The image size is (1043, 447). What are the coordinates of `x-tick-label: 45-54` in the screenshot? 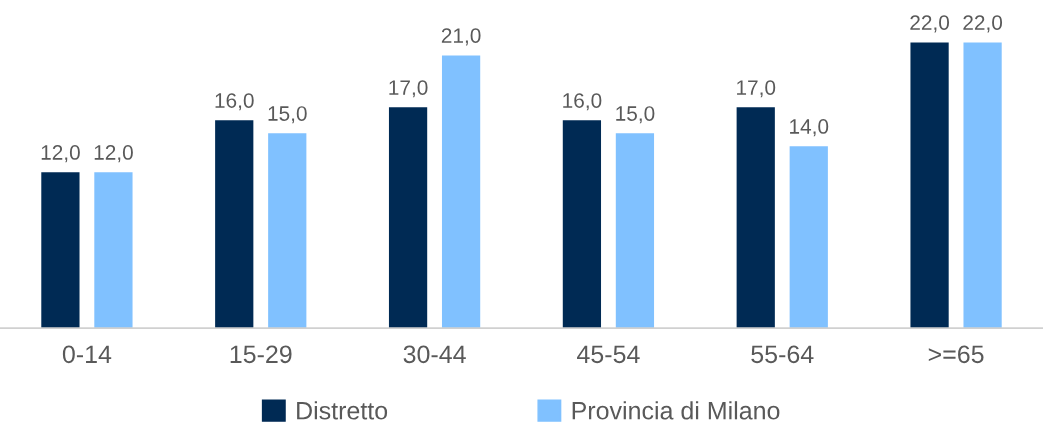 It's located at (608, 354).